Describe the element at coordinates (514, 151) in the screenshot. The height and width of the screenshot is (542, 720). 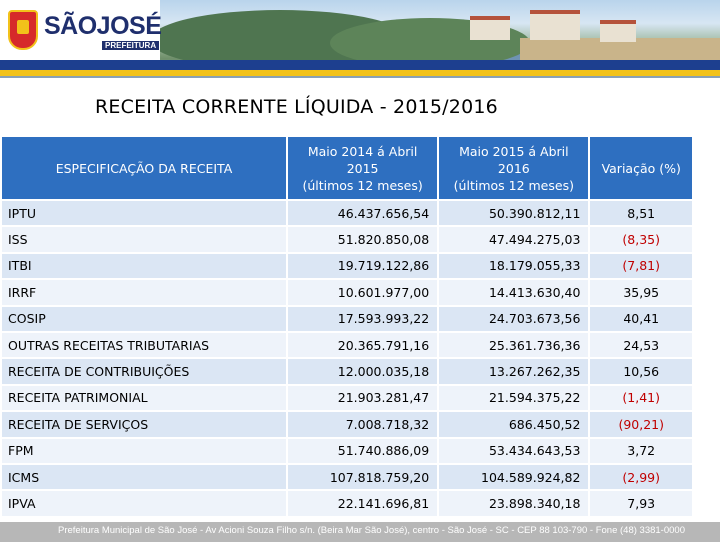
I see `period-2-line-1: Maio 2015 á Abril` at that location.